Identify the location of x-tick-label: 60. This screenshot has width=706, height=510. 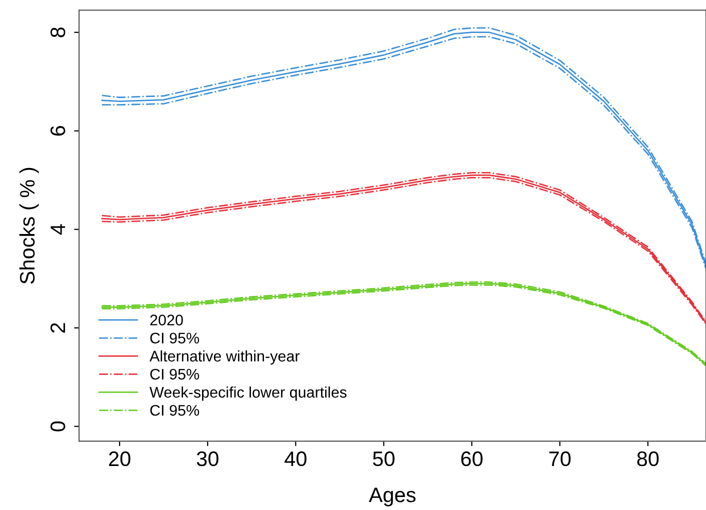
(472, 458).